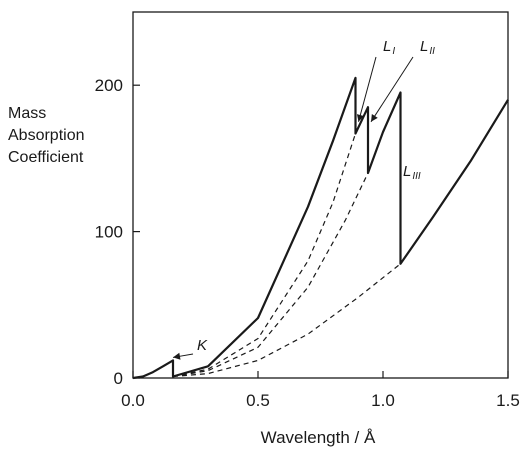 This screenshot has height=452, width=525. What do you see at coordinates (46, 157) in the screenshot?
I see `y-axis-label-line-3: Coefficient` at bounding box center [46, 157].